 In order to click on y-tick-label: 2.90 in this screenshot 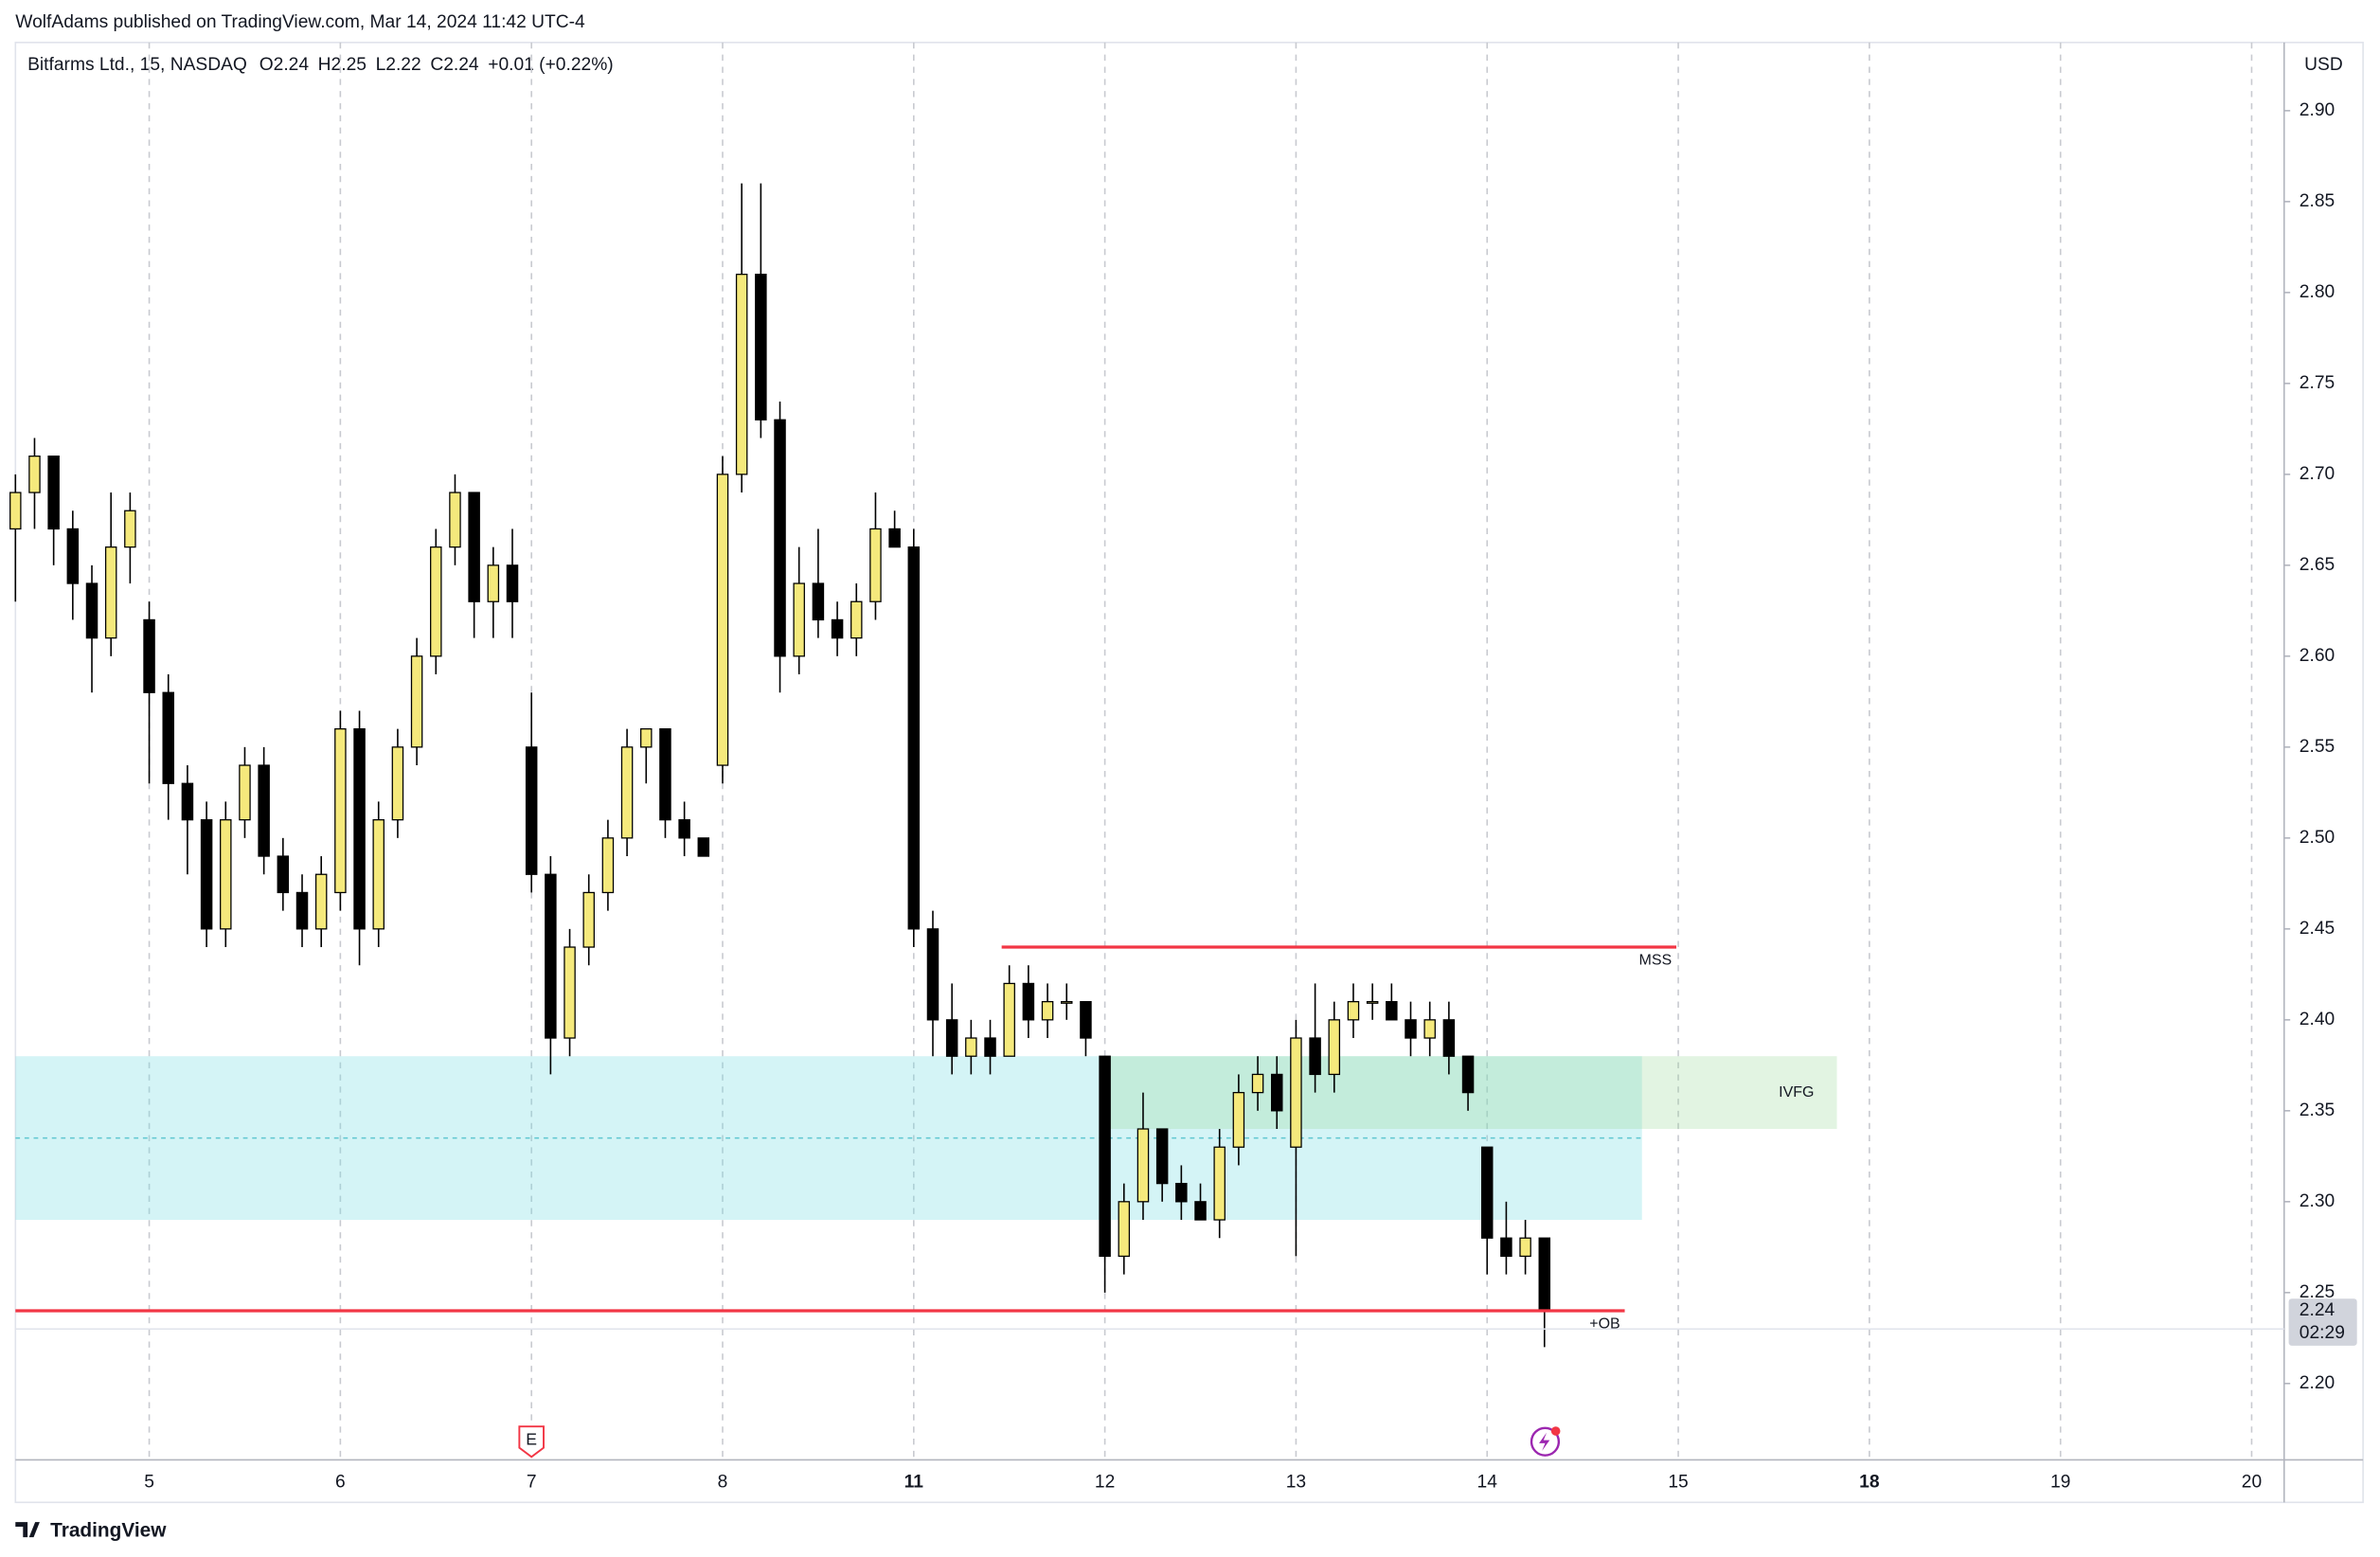, I will do `click(2317, 110)`.